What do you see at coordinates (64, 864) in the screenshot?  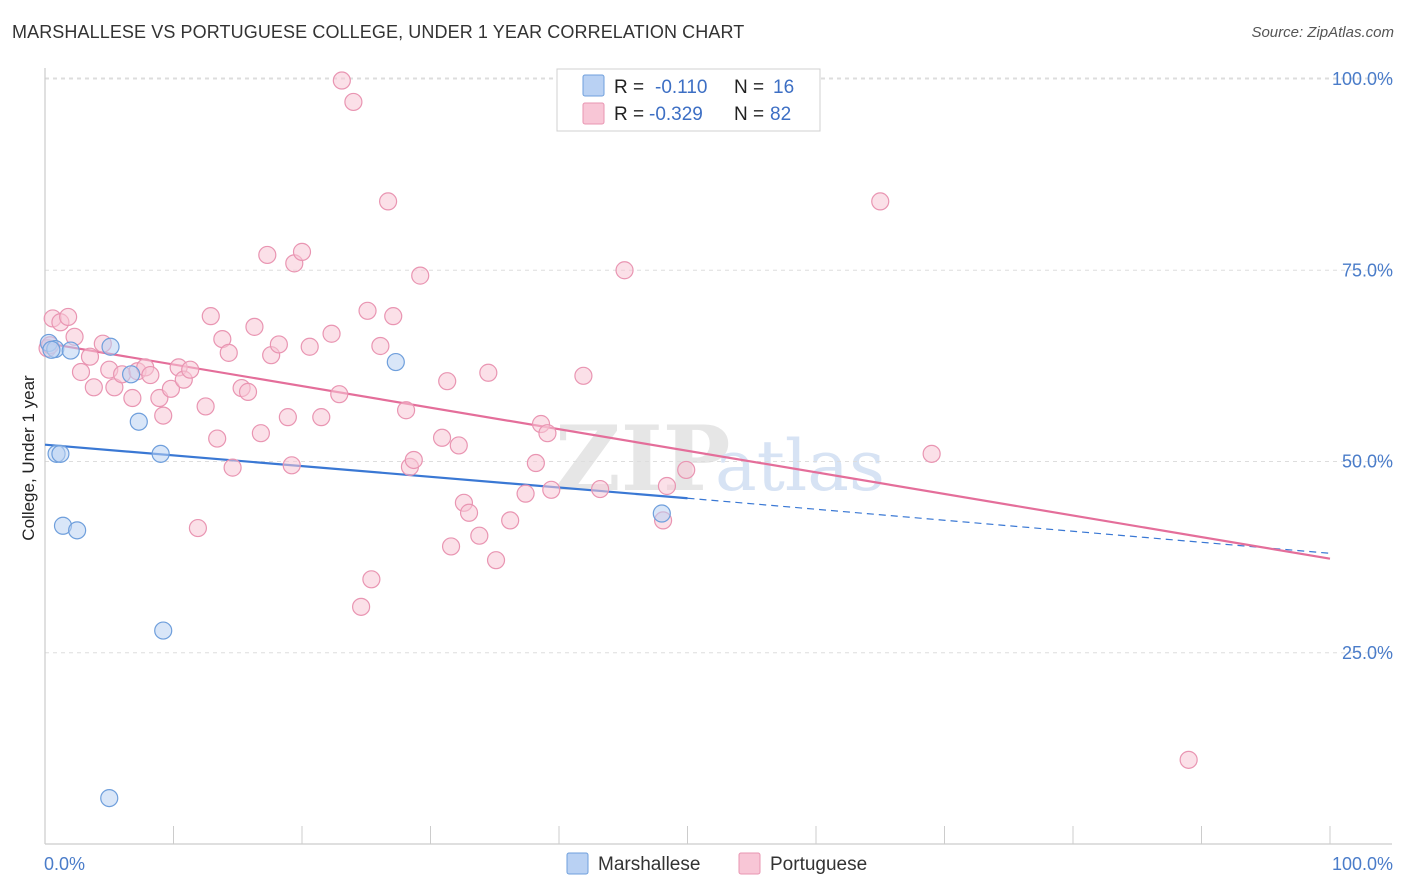 I see `x-tick-label-min: 0.0%` at bounding box center [64, 864].